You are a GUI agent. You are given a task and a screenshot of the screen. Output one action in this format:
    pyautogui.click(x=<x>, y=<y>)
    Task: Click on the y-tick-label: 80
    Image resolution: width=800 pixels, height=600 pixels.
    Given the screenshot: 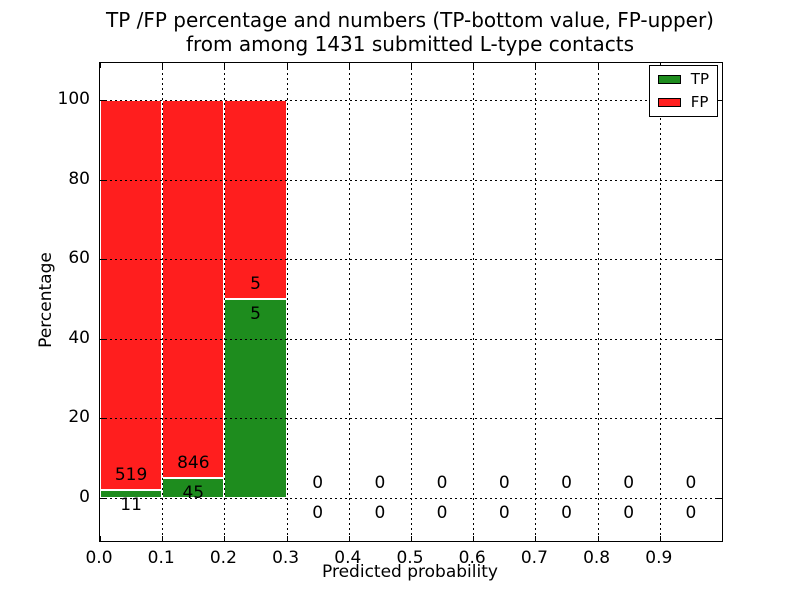 What is the action you would take?
    pyautogui.click(x=79, y=178)
    